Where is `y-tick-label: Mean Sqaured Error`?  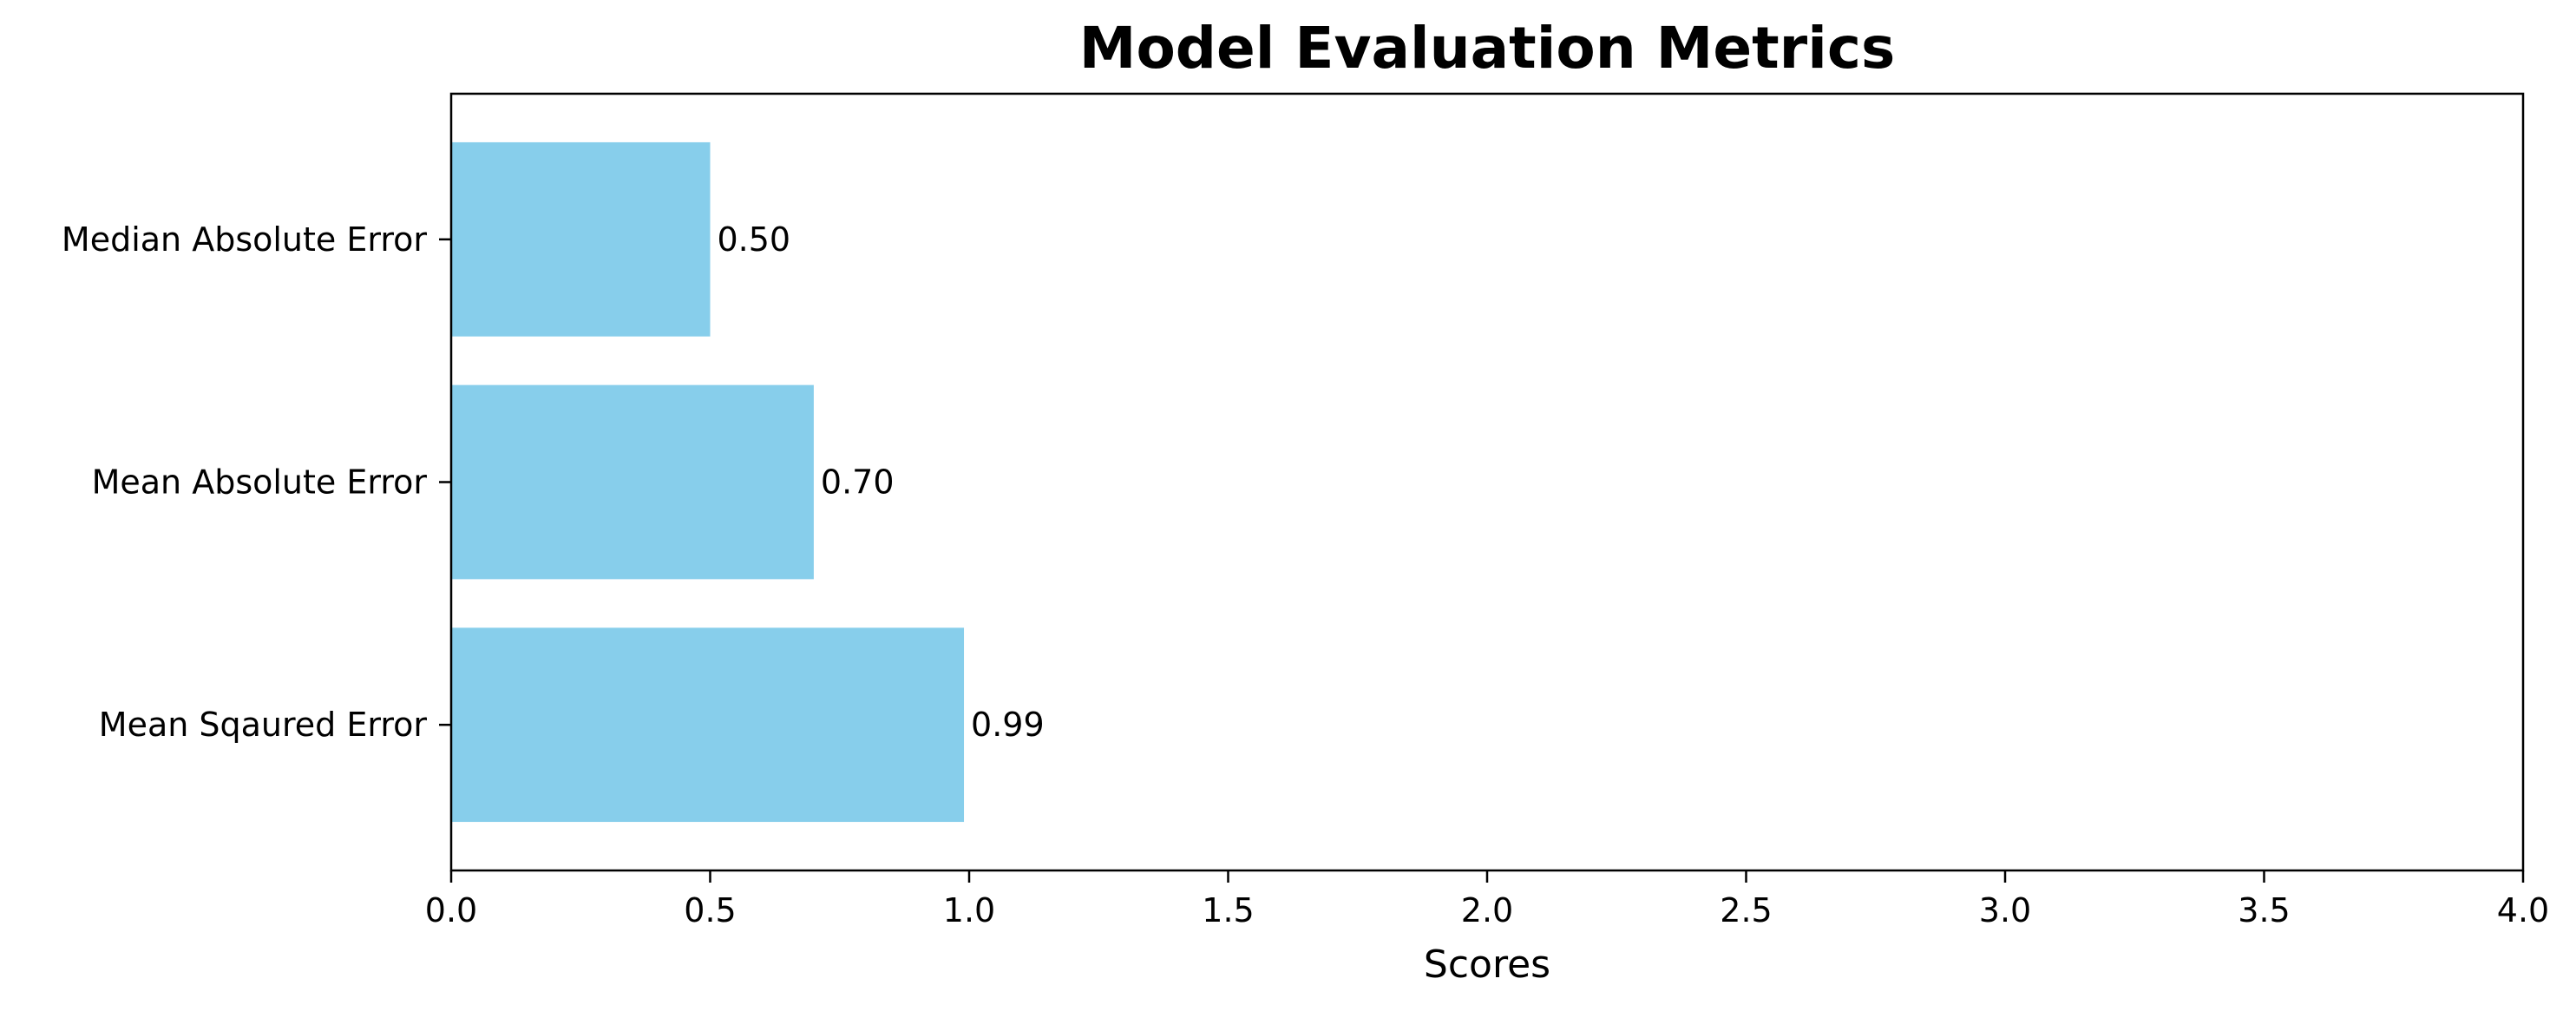 y-tick-label: Mean Sqaured Error is located at coordinates (263, 725).